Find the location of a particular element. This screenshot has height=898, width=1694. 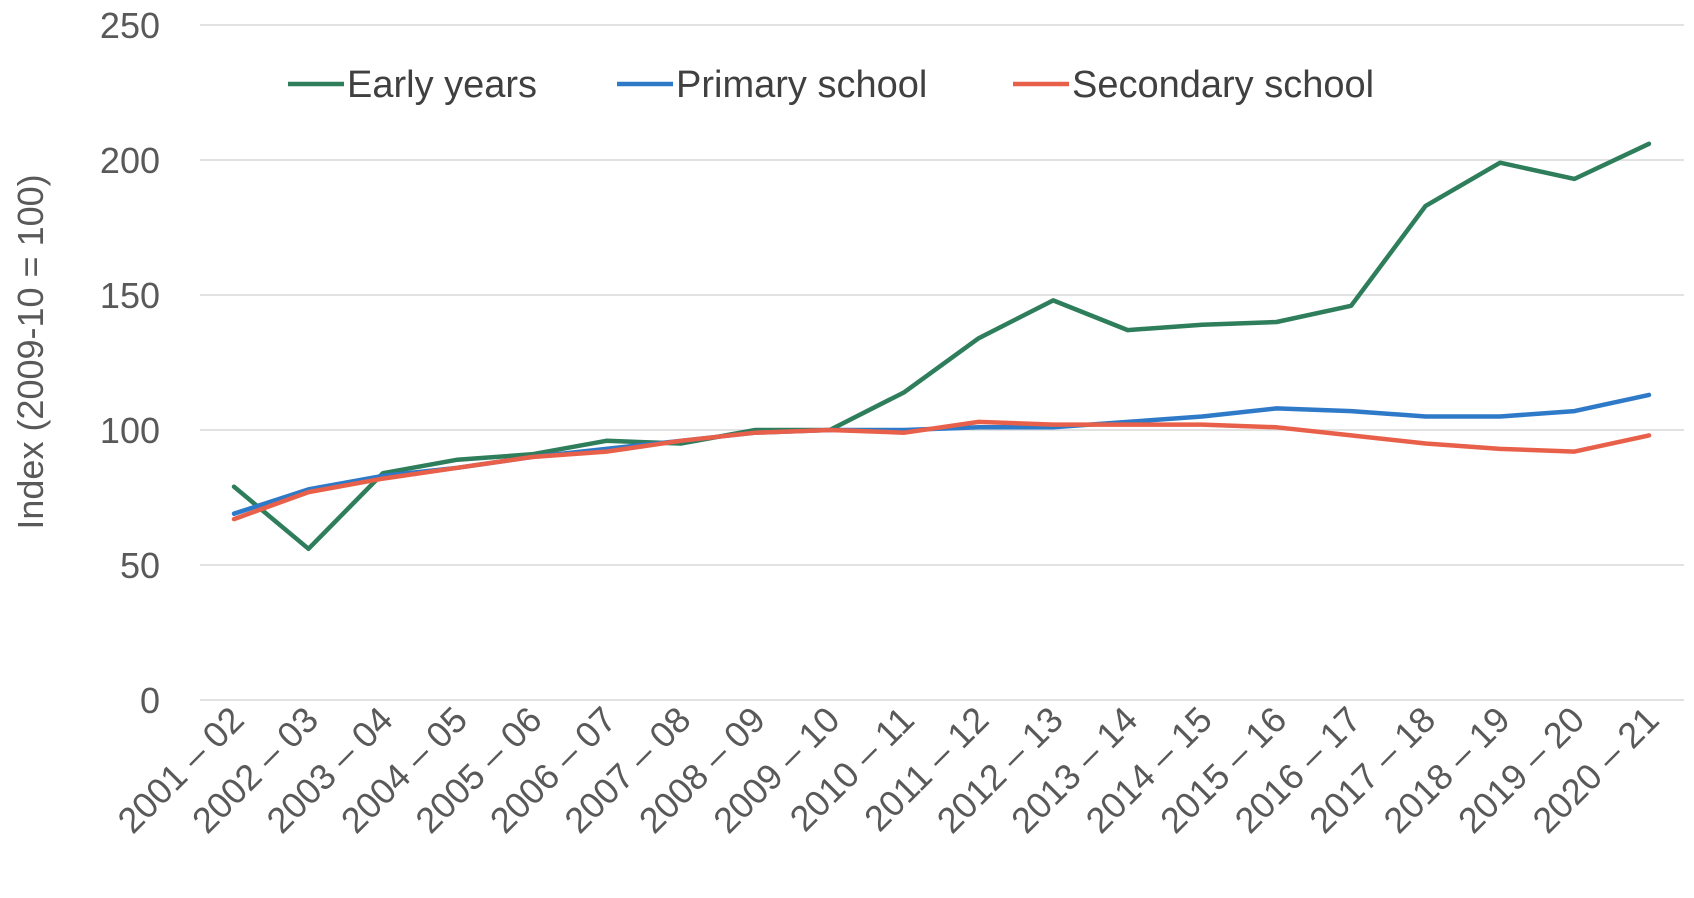

series-line-primary-school is located at coordinates (941, 454).